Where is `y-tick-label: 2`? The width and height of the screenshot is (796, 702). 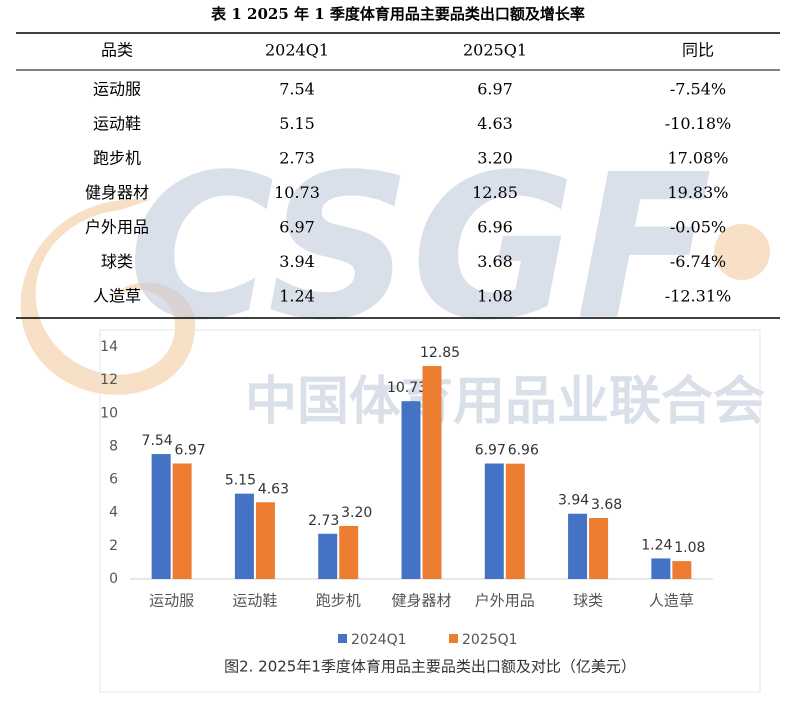 y-tick-label: 2 is located at coordinates (113, 546).